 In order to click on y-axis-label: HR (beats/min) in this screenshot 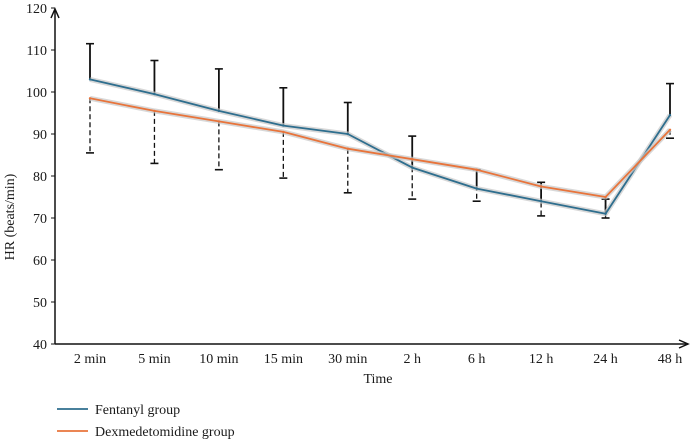, I will do `click(10, 216)`.